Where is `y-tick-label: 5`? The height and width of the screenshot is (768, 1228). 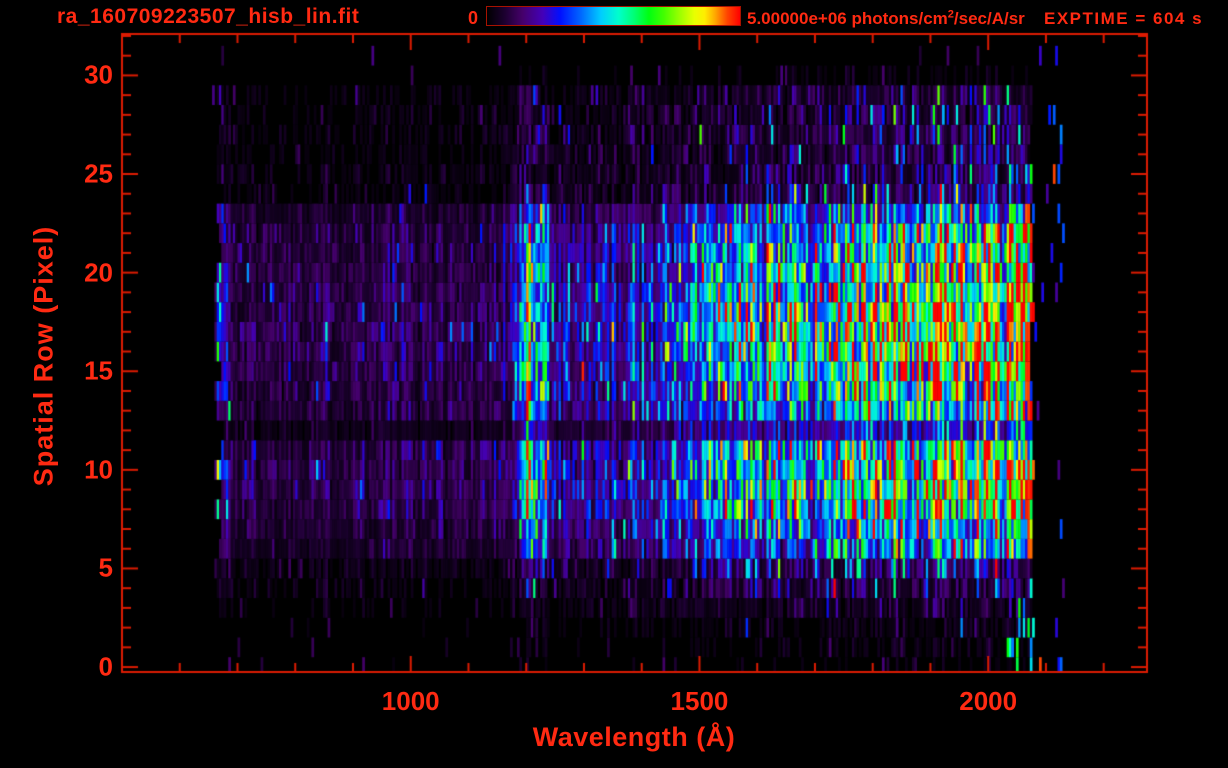
y-tick-label: 5 is located at coordinates (105, 567).